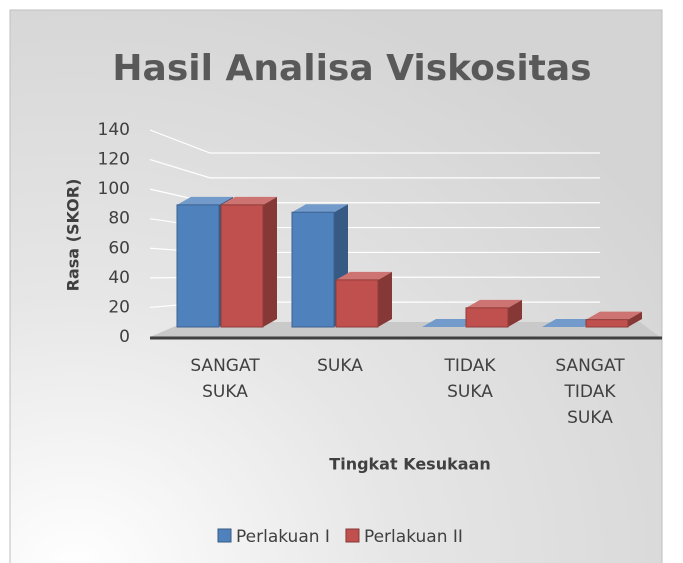  I want to click on y-tick-label: 60, so click(119, 248).